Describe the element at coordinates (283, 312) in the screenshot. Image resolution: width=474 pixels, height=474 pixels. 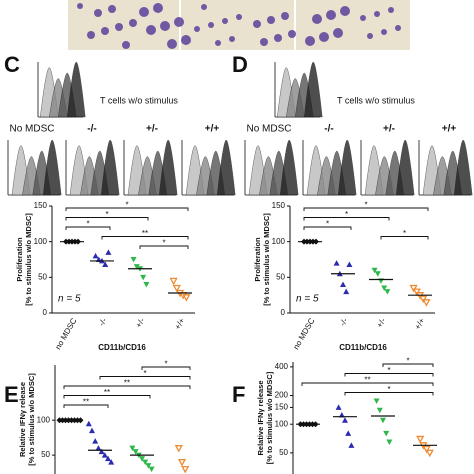
I see `y-tick-label: 0` at that location.